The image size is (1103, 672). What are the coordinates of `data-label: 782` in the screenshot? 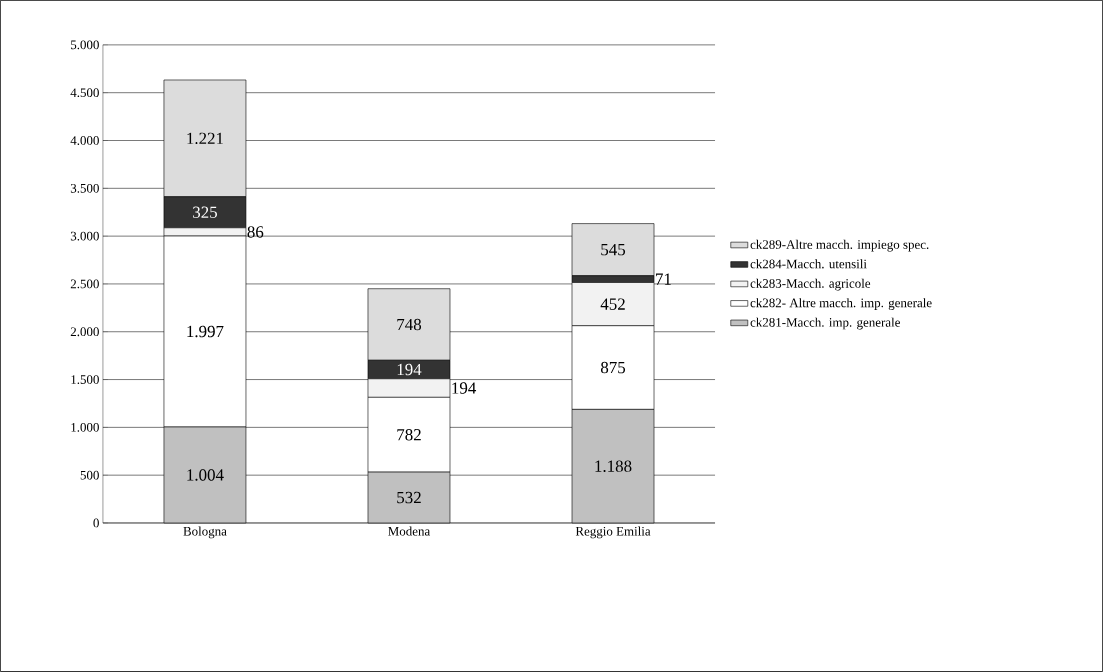 It's located at (409, 435).